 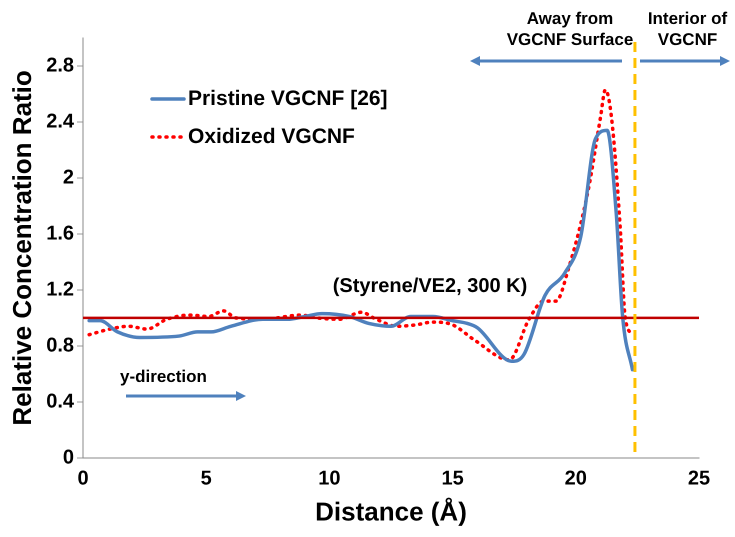 What do you see at coordinates (60, 401) in the screenshot?
I see `y-tick-label: 0.4` at bounding box center [60, 401].